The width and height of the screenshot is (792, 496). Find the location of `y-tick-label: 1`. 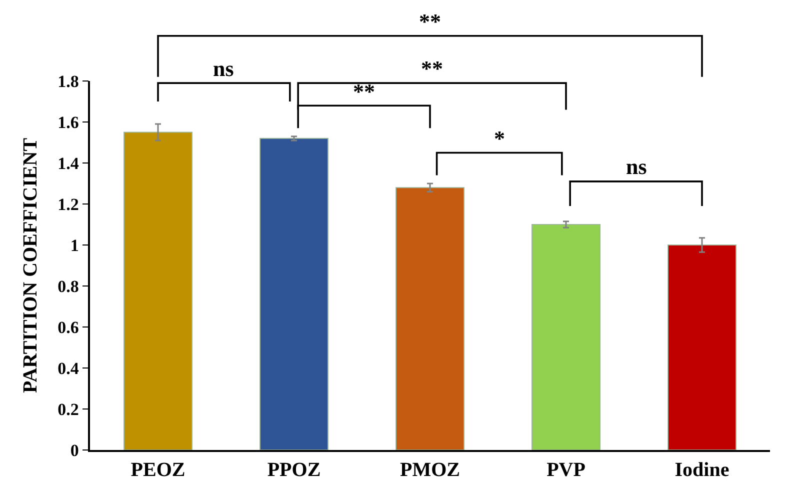

y-tick-label: 1 is located at coordinates (74, 245).